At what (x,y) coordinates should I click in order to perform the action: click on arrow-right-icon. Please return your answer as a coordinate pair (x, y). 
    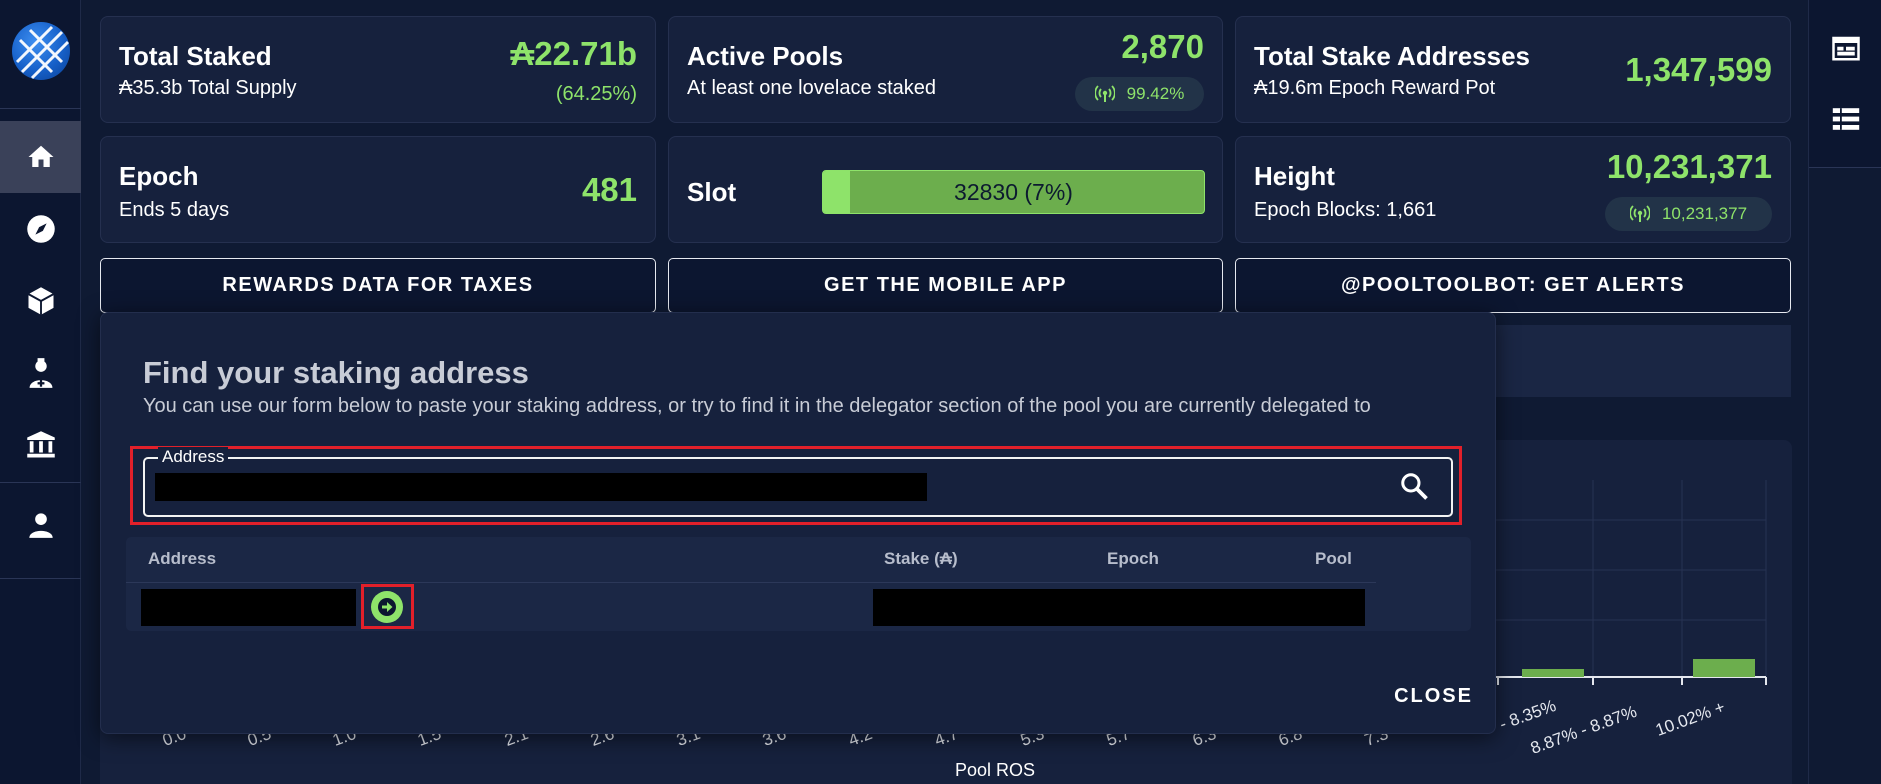
    Looking at the image, I should click on (387, 607).